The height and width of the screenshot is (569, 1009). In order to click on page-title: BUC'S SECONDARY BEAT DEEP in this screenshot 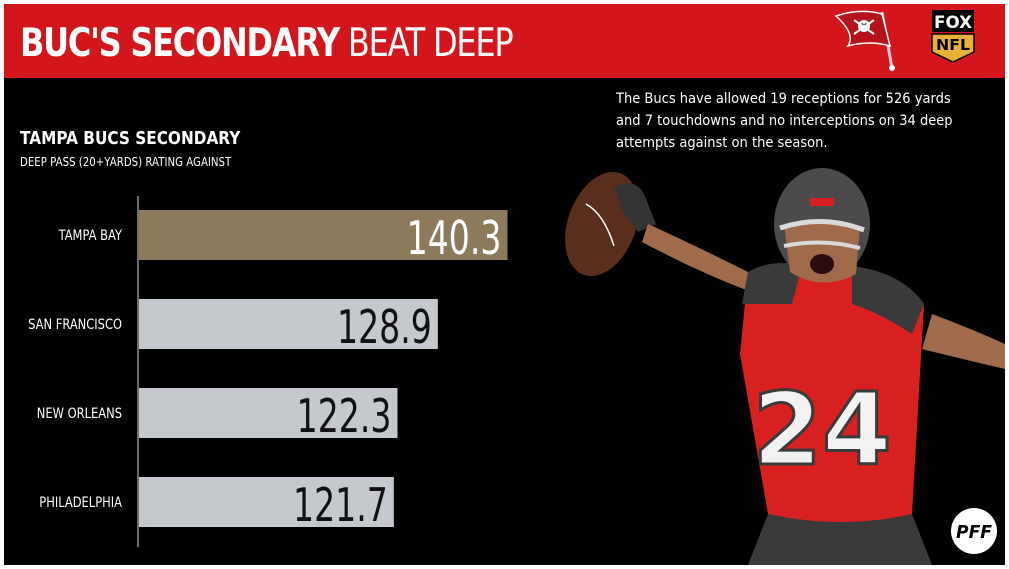, I will do `click(267, 43)`.